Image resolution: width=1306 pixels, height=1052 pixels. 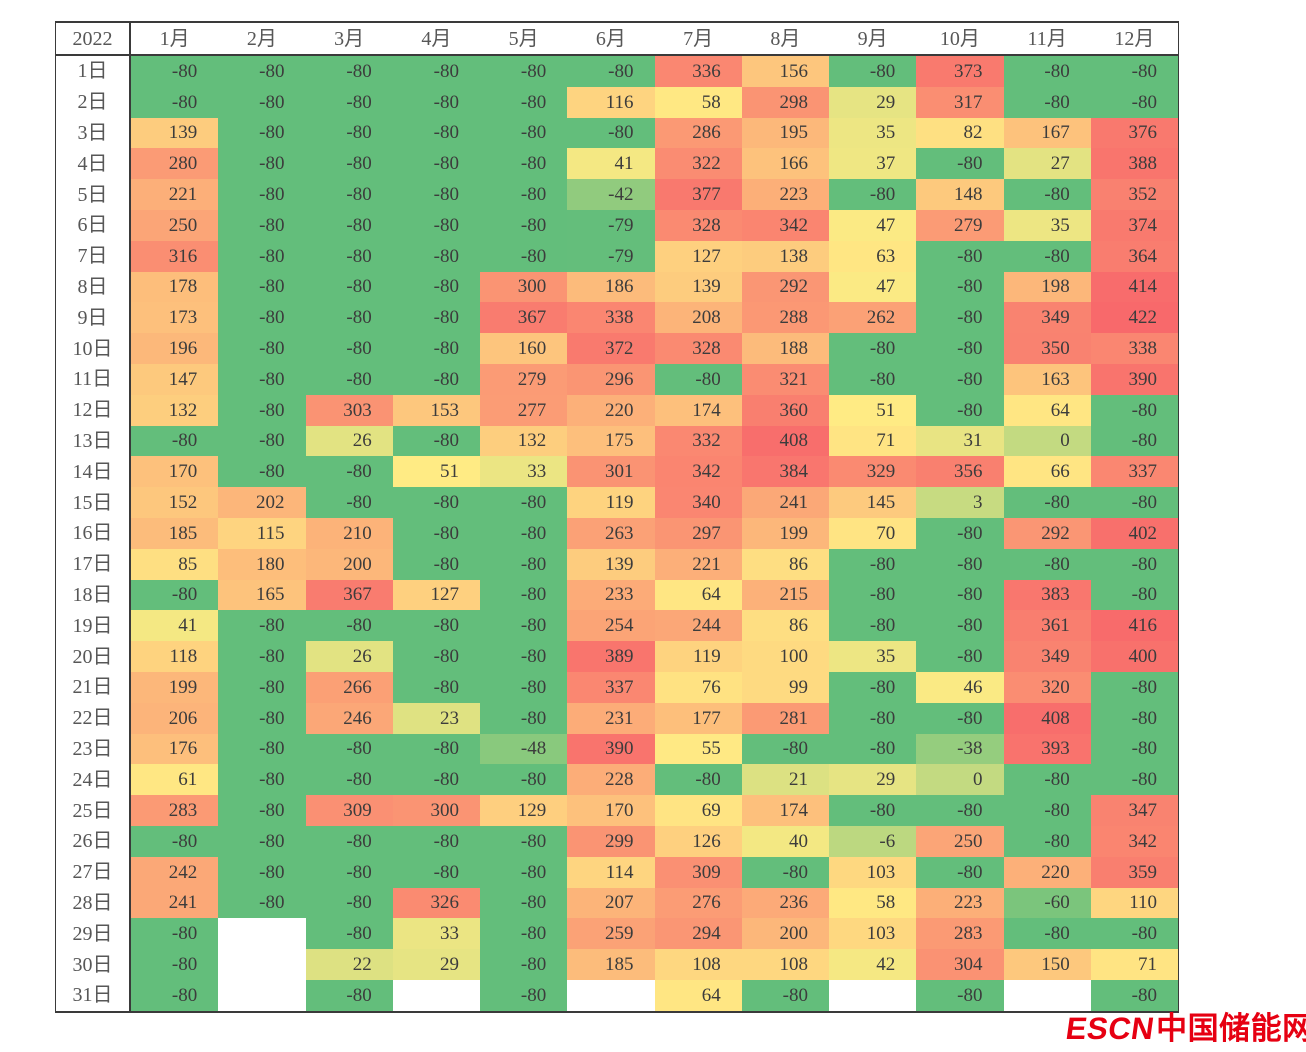 What do you see at coordinates (436, 810) in the screenshot?
I see `heatmap-cell: 300` at bounding box center [436, 810].